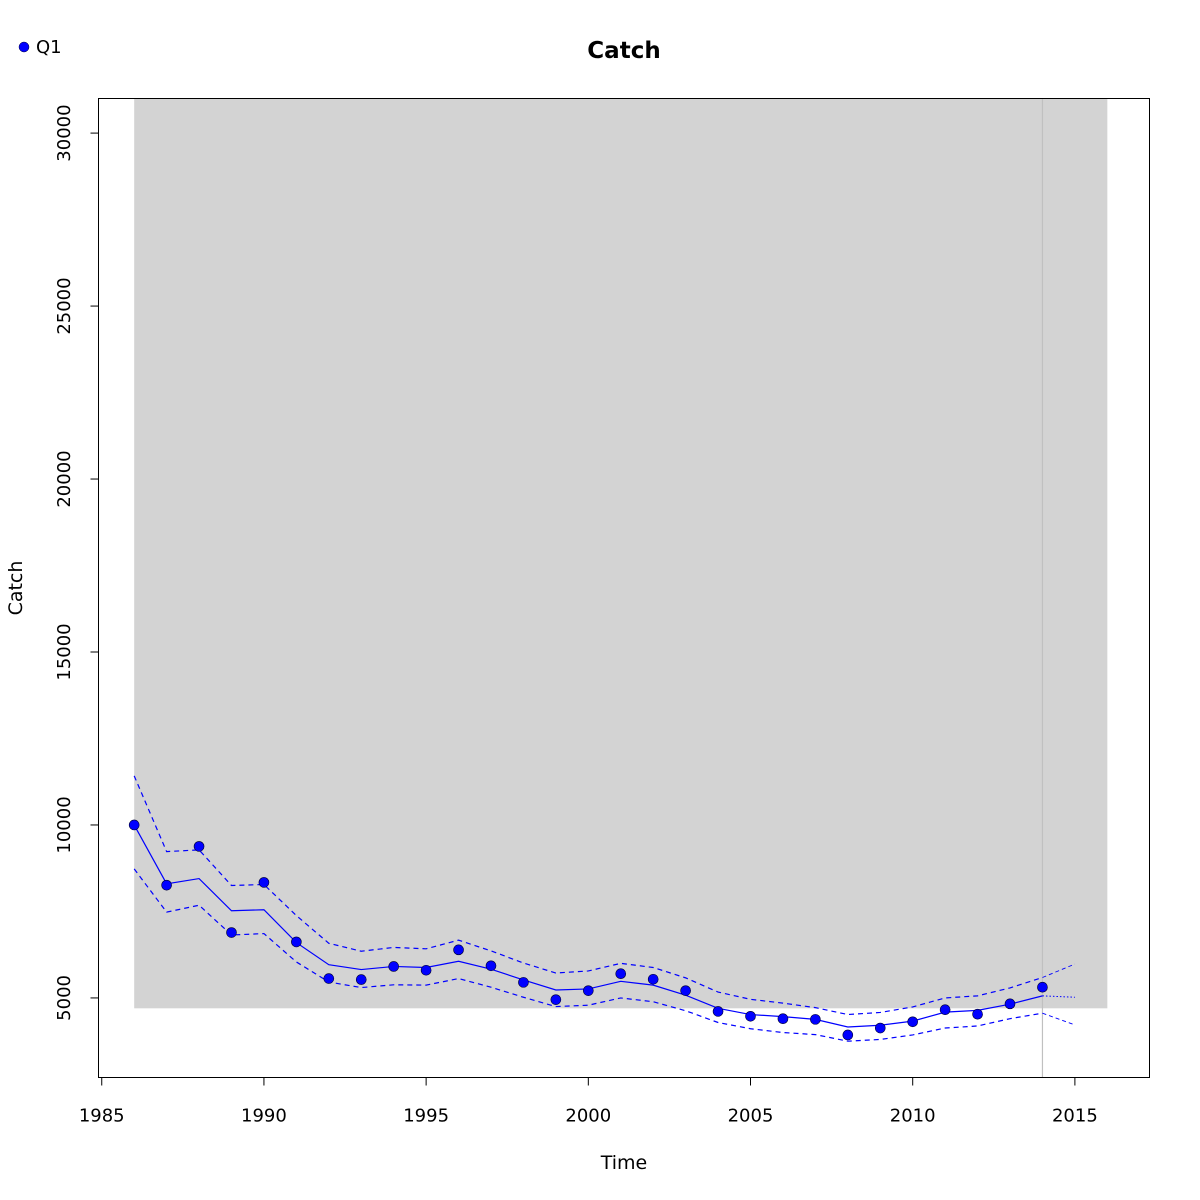 The height and width of the screenshot is (1200, 1200). Describe the element at coordinates (49, 47) in the screenshot. I see `legend-label-q1: Q1` at that location.